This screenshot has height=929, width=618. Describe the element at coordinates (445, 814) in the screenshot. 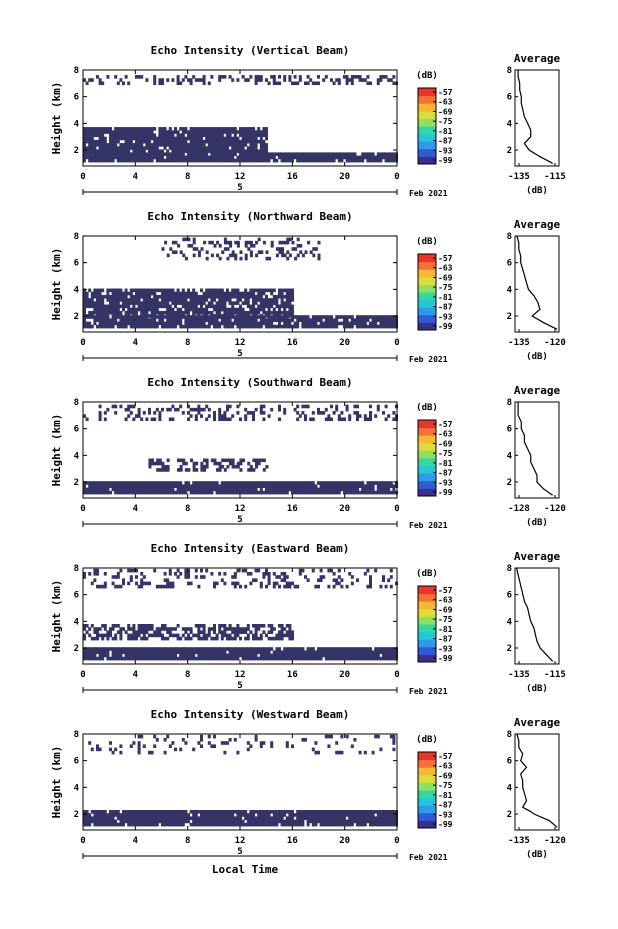

I see `colorbar-tick-label: -93` at that location.